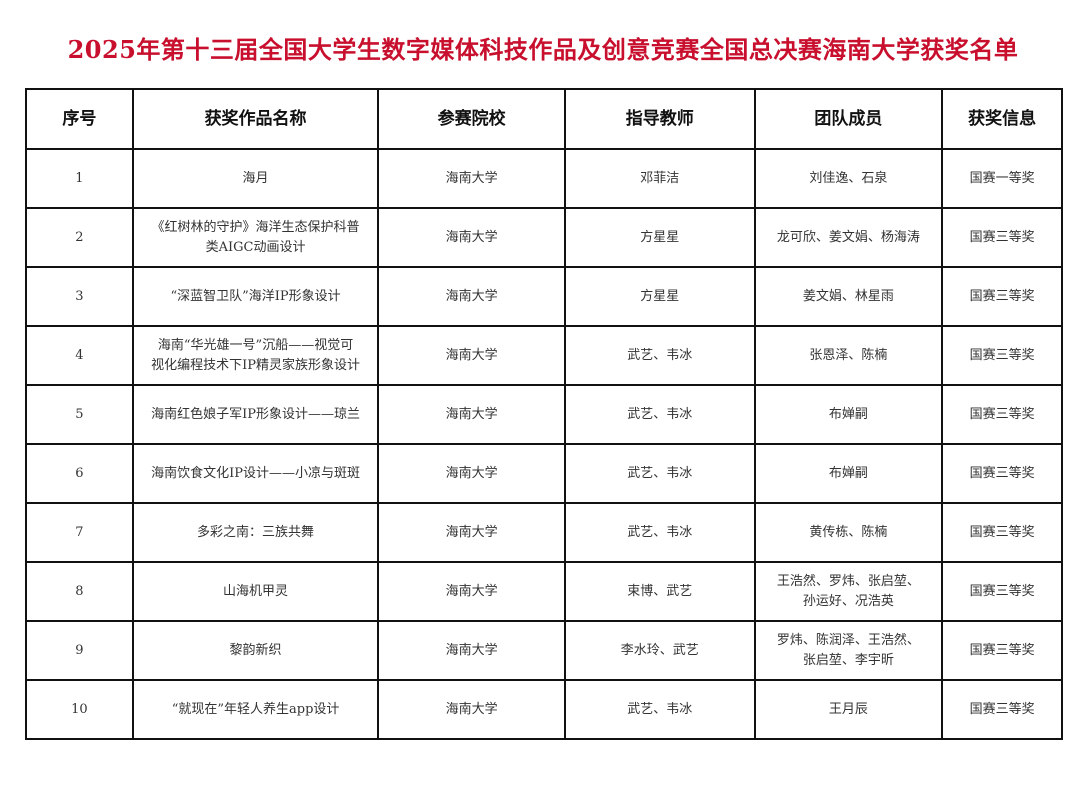 This screenshot has height=793, width=1086. What do you see at coordinates (255, 355) in the screenshot?
I see `cell-work-name: 海南“华光雄一号”沉船——视觉可 视化编程技术下IP精灵家族形象设计` at bounding box center [255, 355].